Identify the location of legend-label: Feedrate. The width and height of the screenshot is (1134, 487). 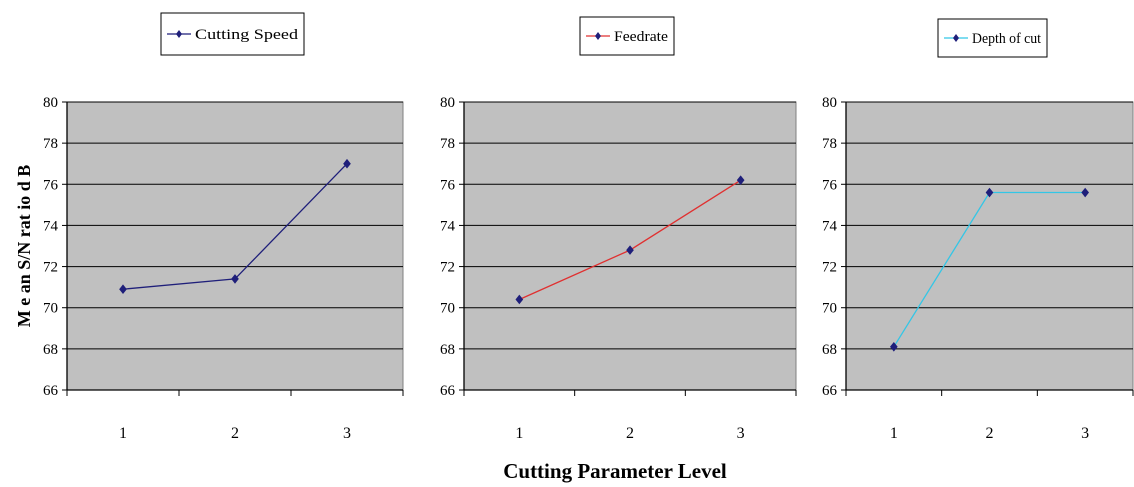
(641, 37).